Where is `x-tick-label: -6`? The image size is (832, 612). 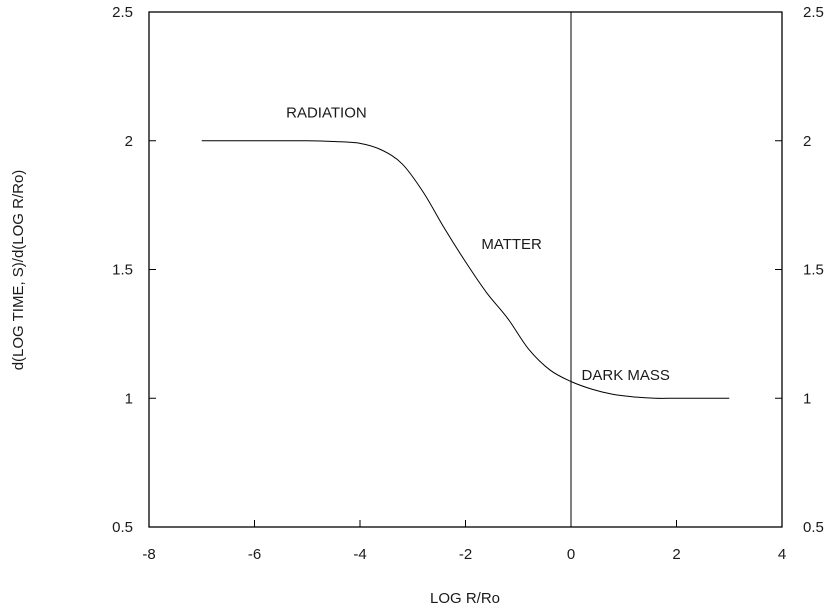 x-tick-label: -6 is located at coordinates (254, 554).